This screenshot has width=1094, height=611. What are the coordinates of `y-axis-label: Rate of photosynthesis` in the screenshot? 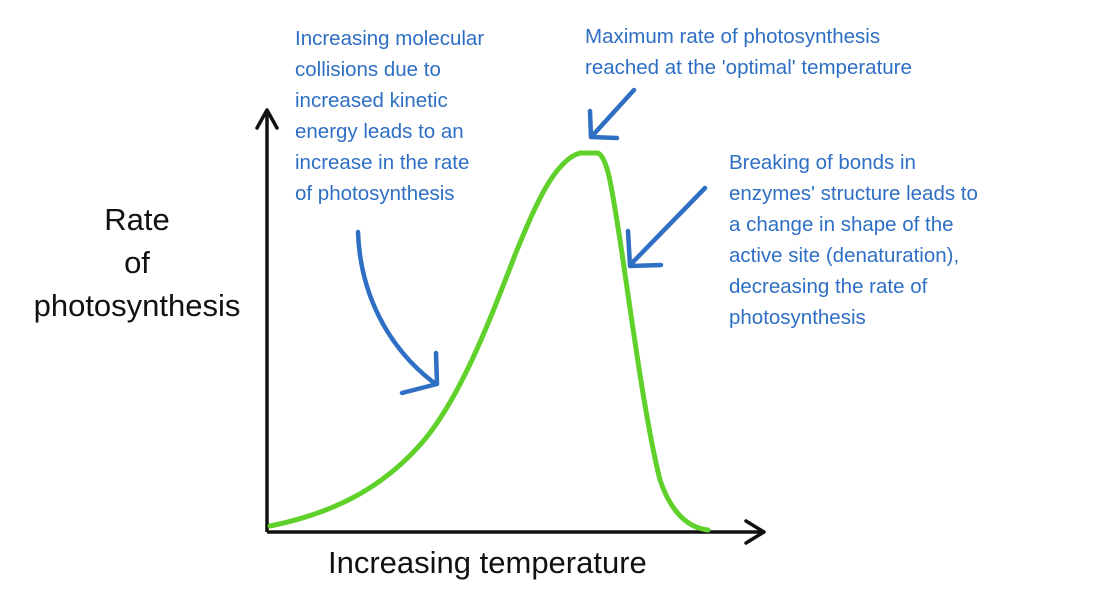 It's located at (137, 262).